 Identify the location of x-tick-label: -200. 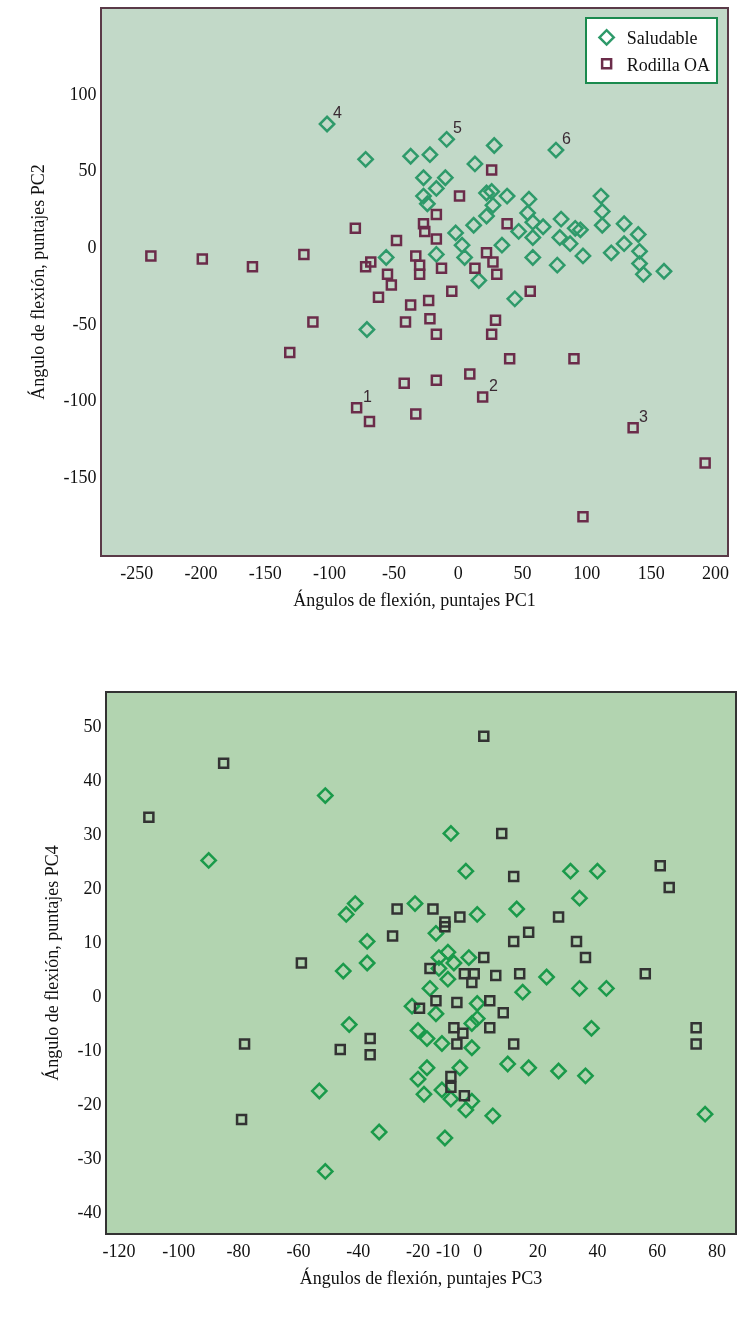
(201, 572).